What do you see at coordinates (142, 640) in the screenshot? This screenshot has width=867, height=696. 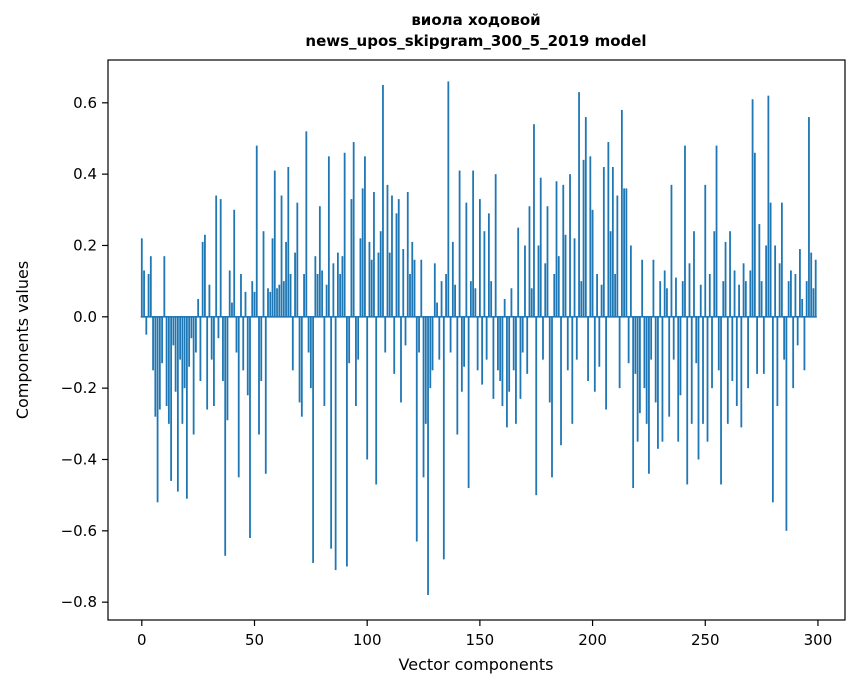 I see `x-tick-label: 0` at bounding box center [142, 640].